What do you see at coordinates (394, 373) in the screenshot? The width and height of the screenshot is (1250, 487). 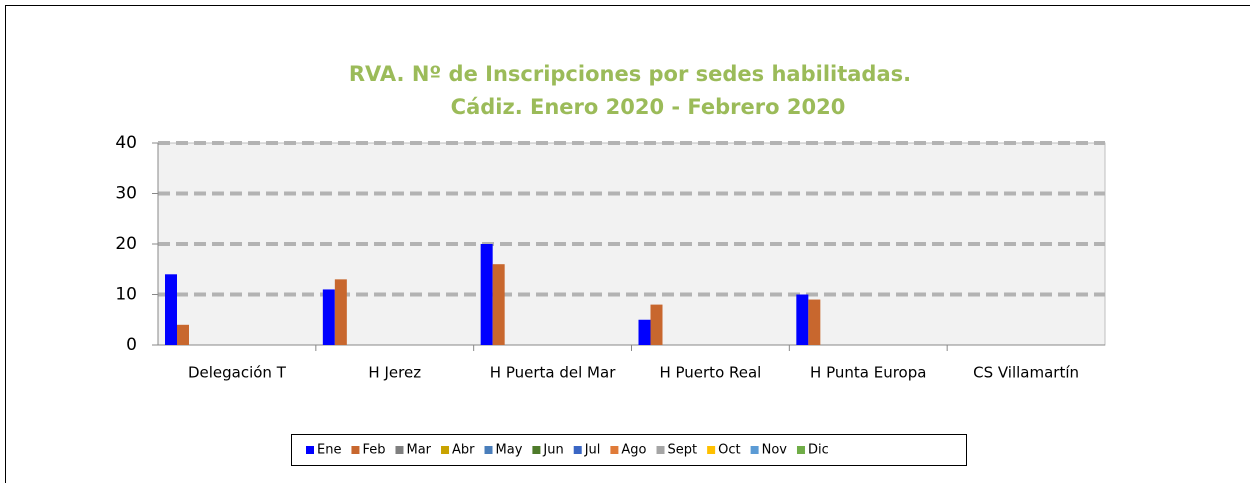 I see `x-tick-label: H Jerez` at bounding box center [394, 373].